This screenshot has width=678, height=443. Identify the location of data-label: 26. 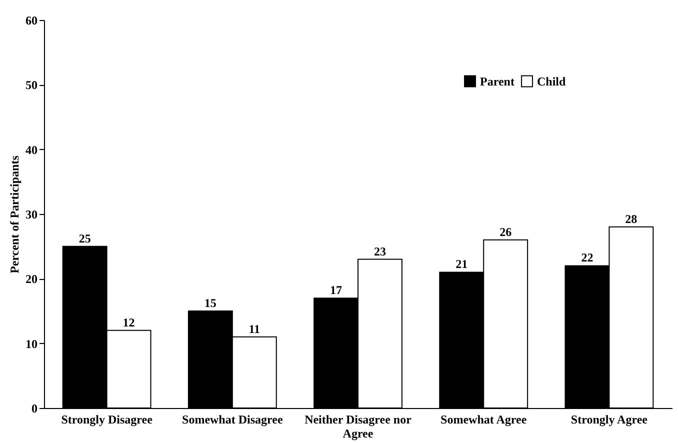
(506, 231).